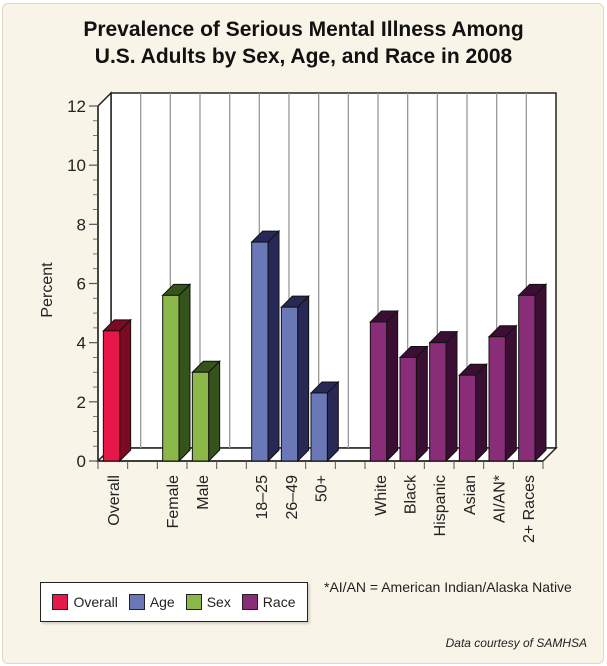 The width and height of the screenshot is (607, 666). What do you see at coordinates (60, 602) in the screenshot?
I see `legend-swatch-overall` at bounding box center [60, 602].